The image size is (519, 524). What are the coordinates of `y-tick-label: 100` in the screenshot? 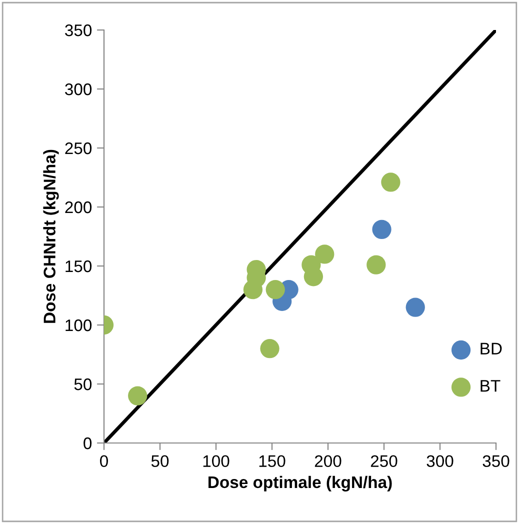 It's located at (79, 325).